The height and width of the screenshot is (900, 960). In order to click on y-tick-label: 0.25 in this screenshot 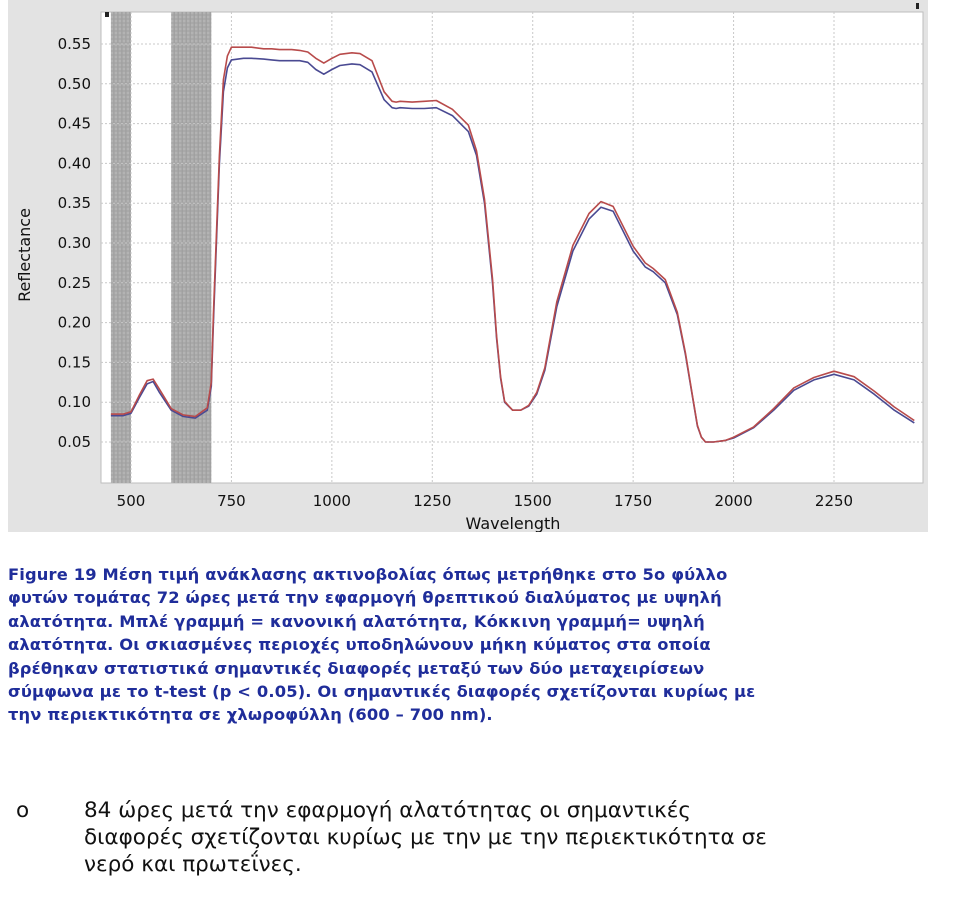, I will do `click(74, 283)`.